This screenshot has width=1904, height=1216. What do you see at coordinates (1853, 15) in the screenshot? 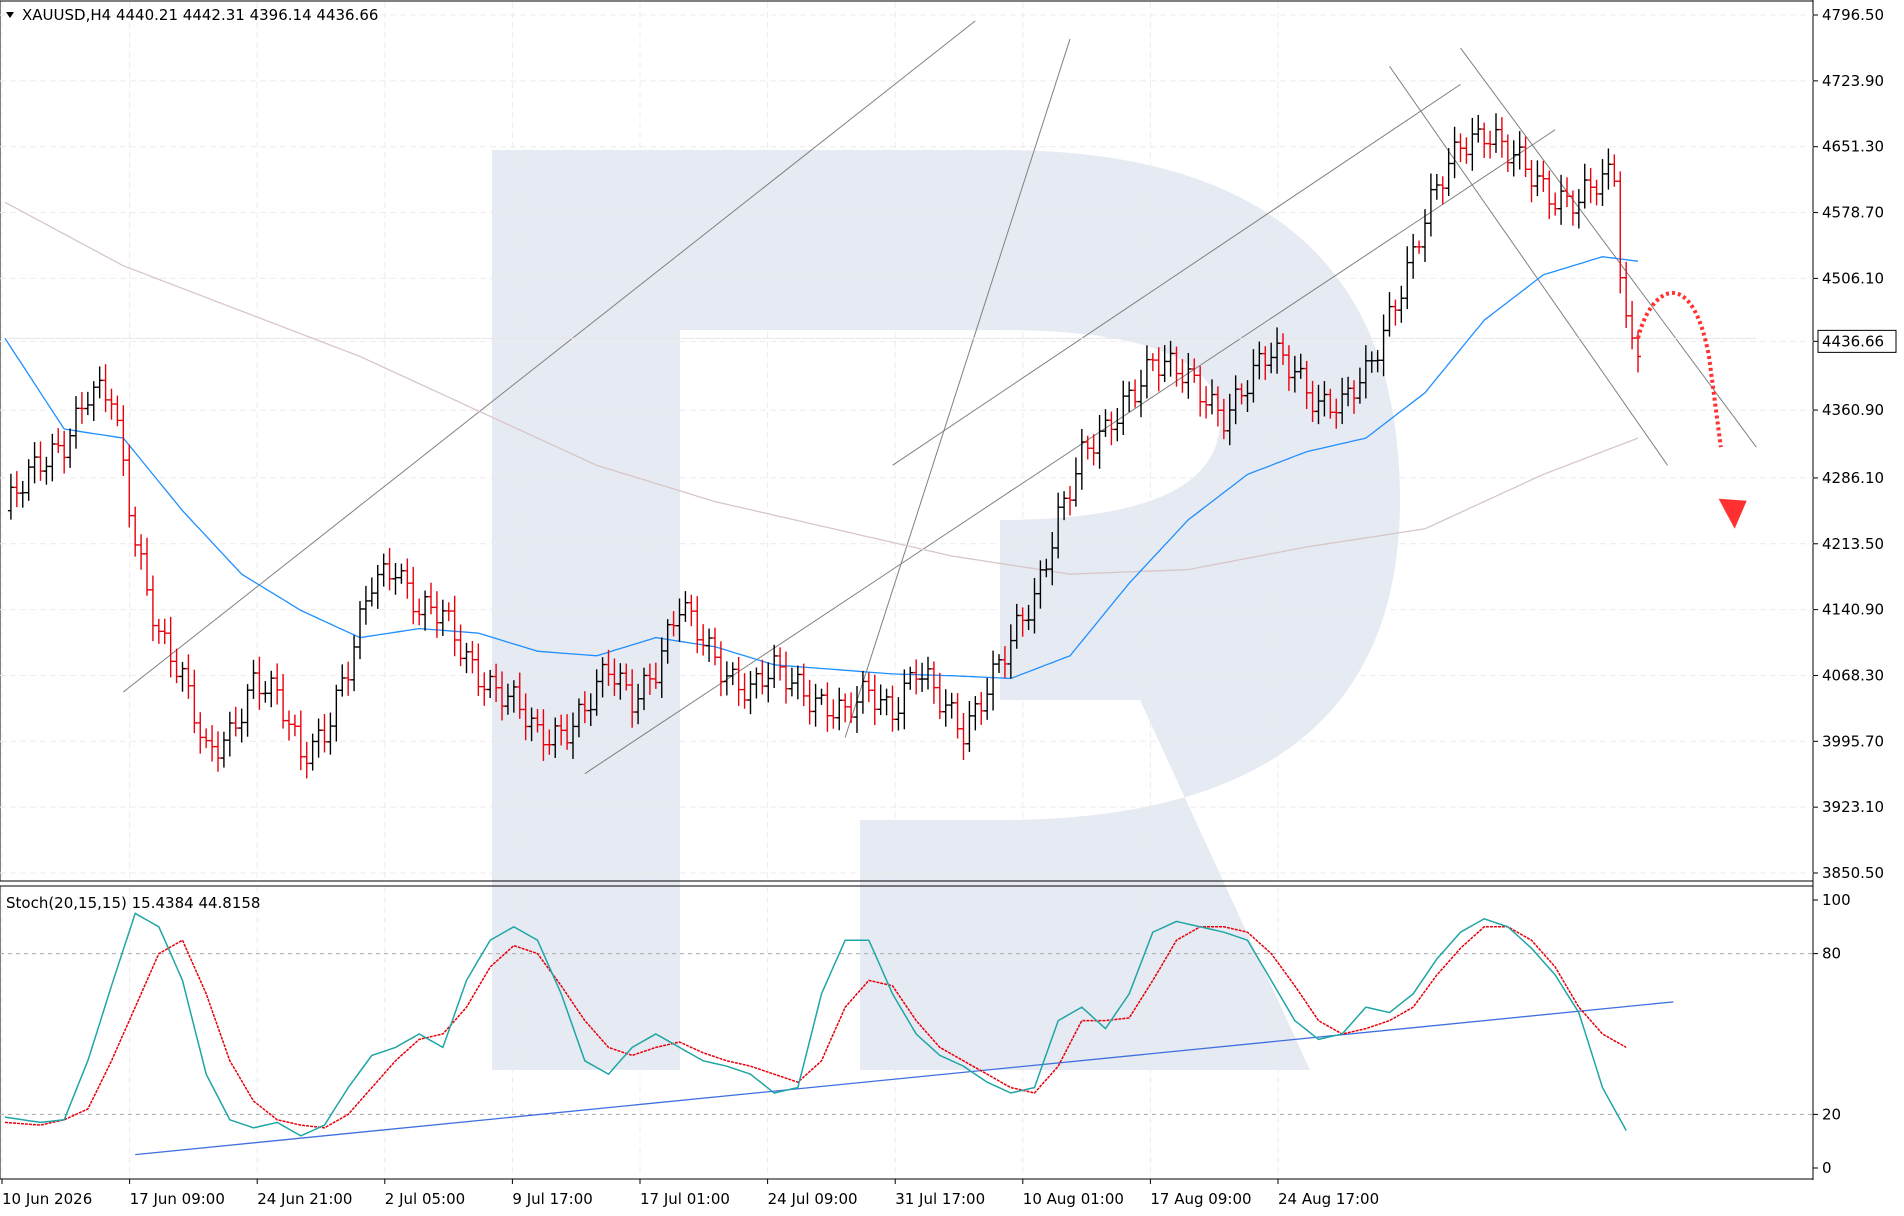
I see `price-tick-label: 4796.50` at bounding box center [1853, 15].